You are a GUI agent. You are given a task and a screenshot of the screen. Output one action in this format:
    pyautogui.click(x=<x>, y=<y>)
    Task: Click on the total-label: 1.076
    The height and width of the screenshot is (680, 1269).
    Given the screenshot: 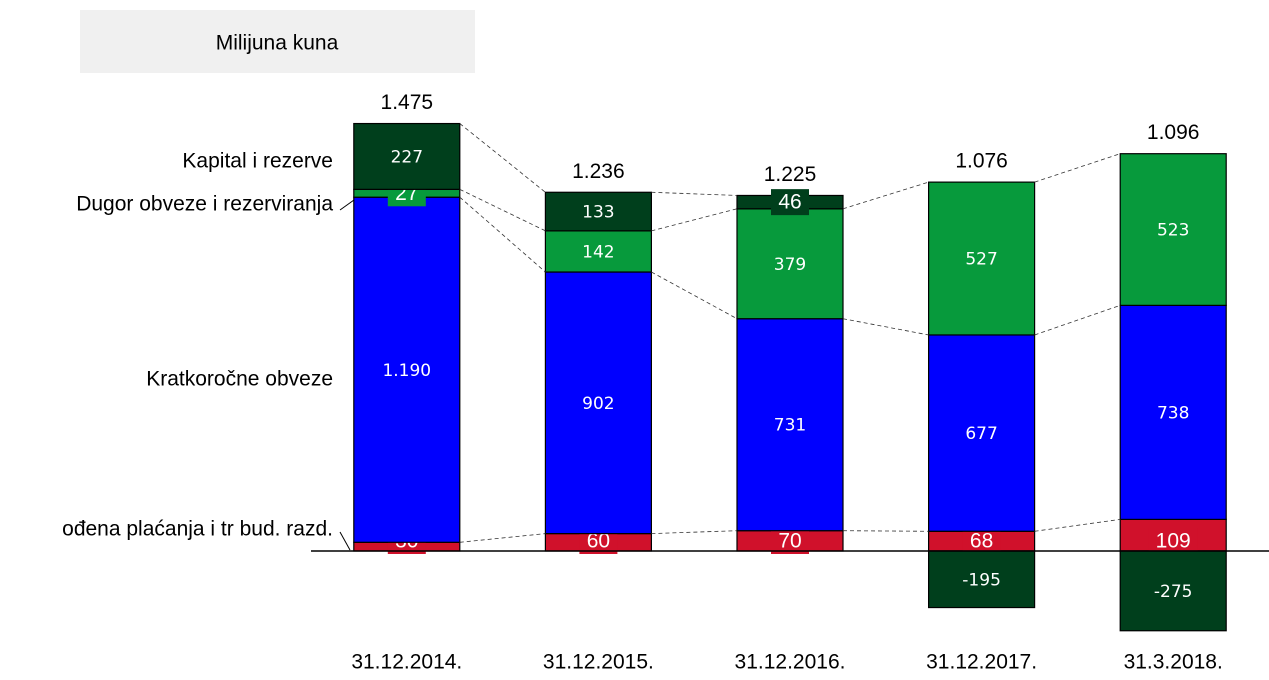 What is the action you would take?
    pyautogui.click(x=981, y=161)
    